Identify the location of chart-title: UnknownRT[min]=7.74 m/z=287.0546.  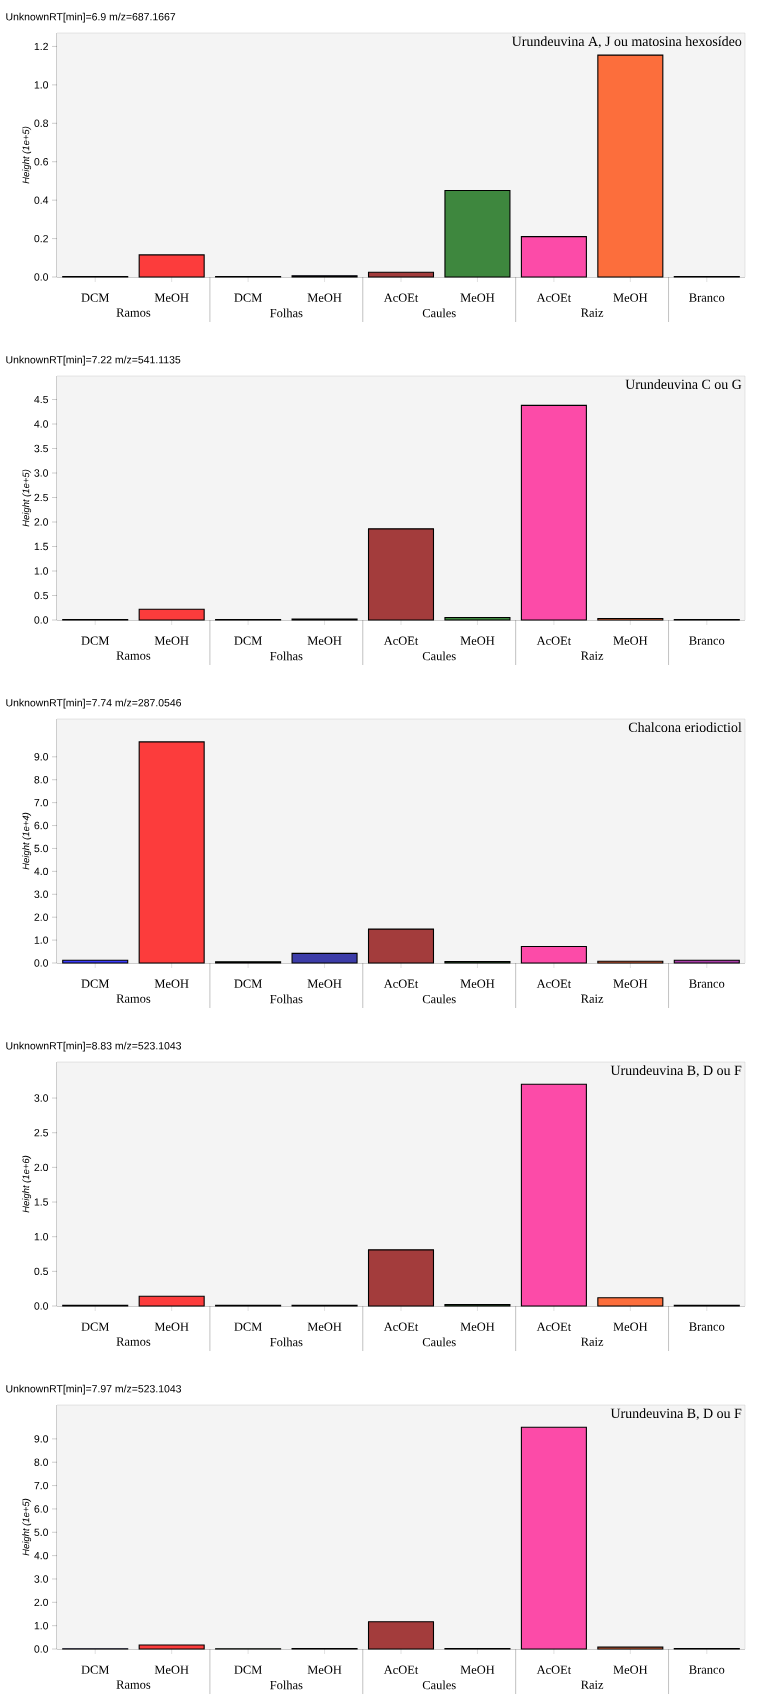
(94, 703).